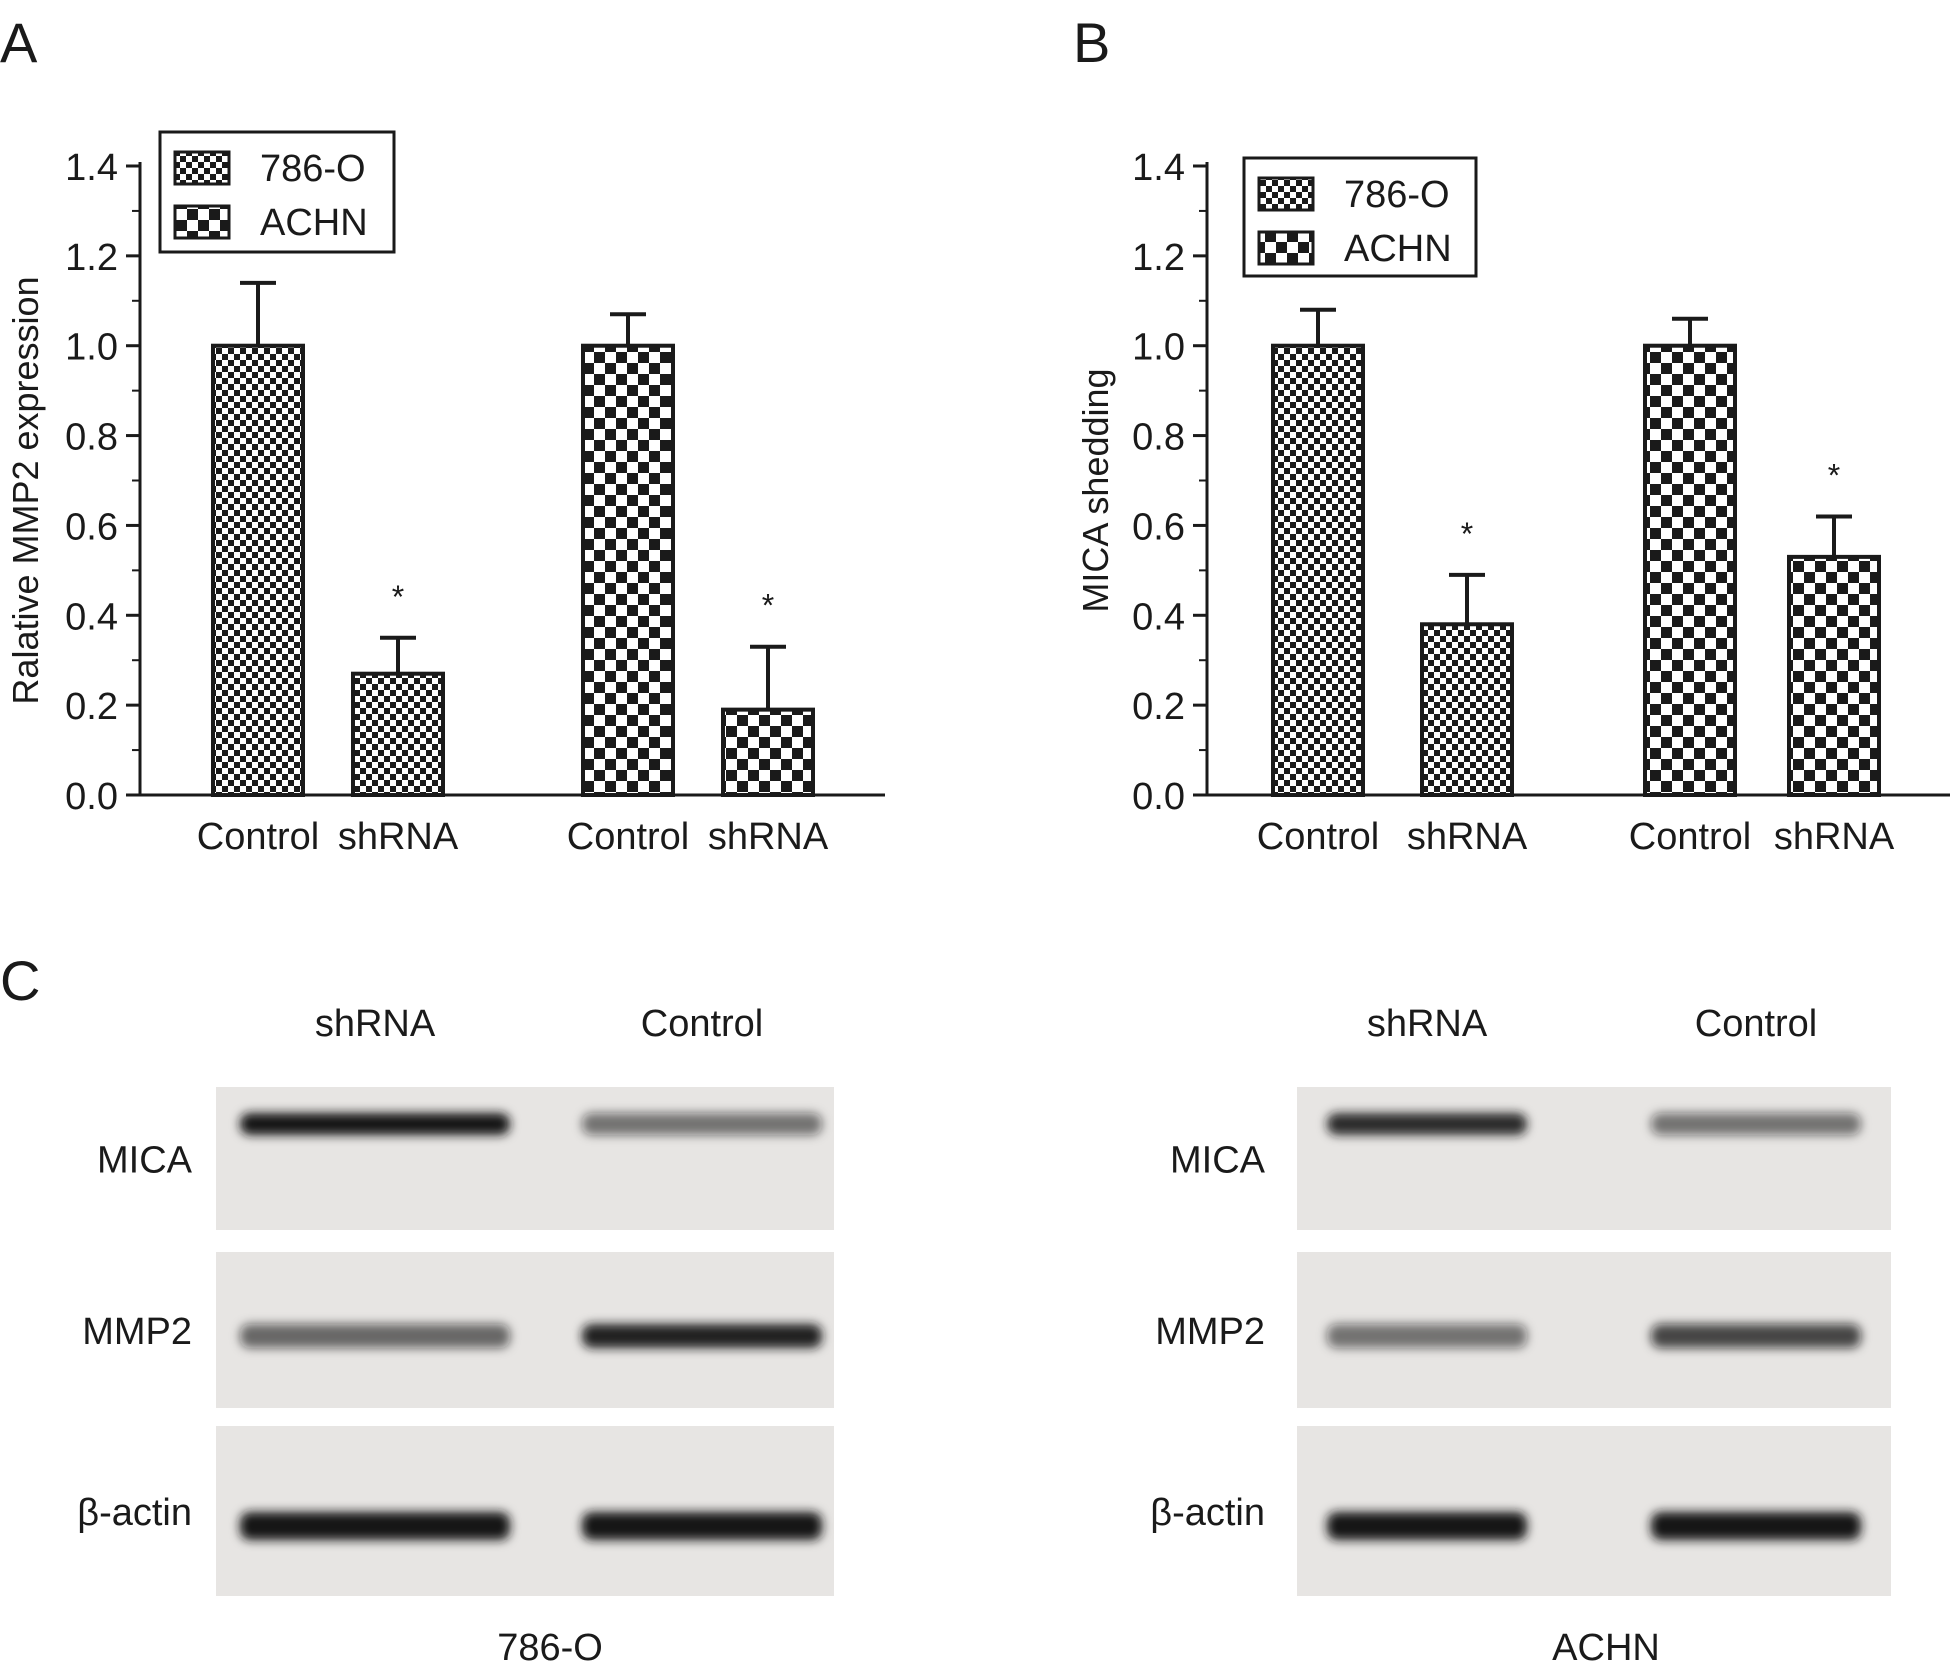 Image resolution: width=1955 pixels, height=1680 pixels. I want to click on panel-label-b: B, so click(1091, 42).